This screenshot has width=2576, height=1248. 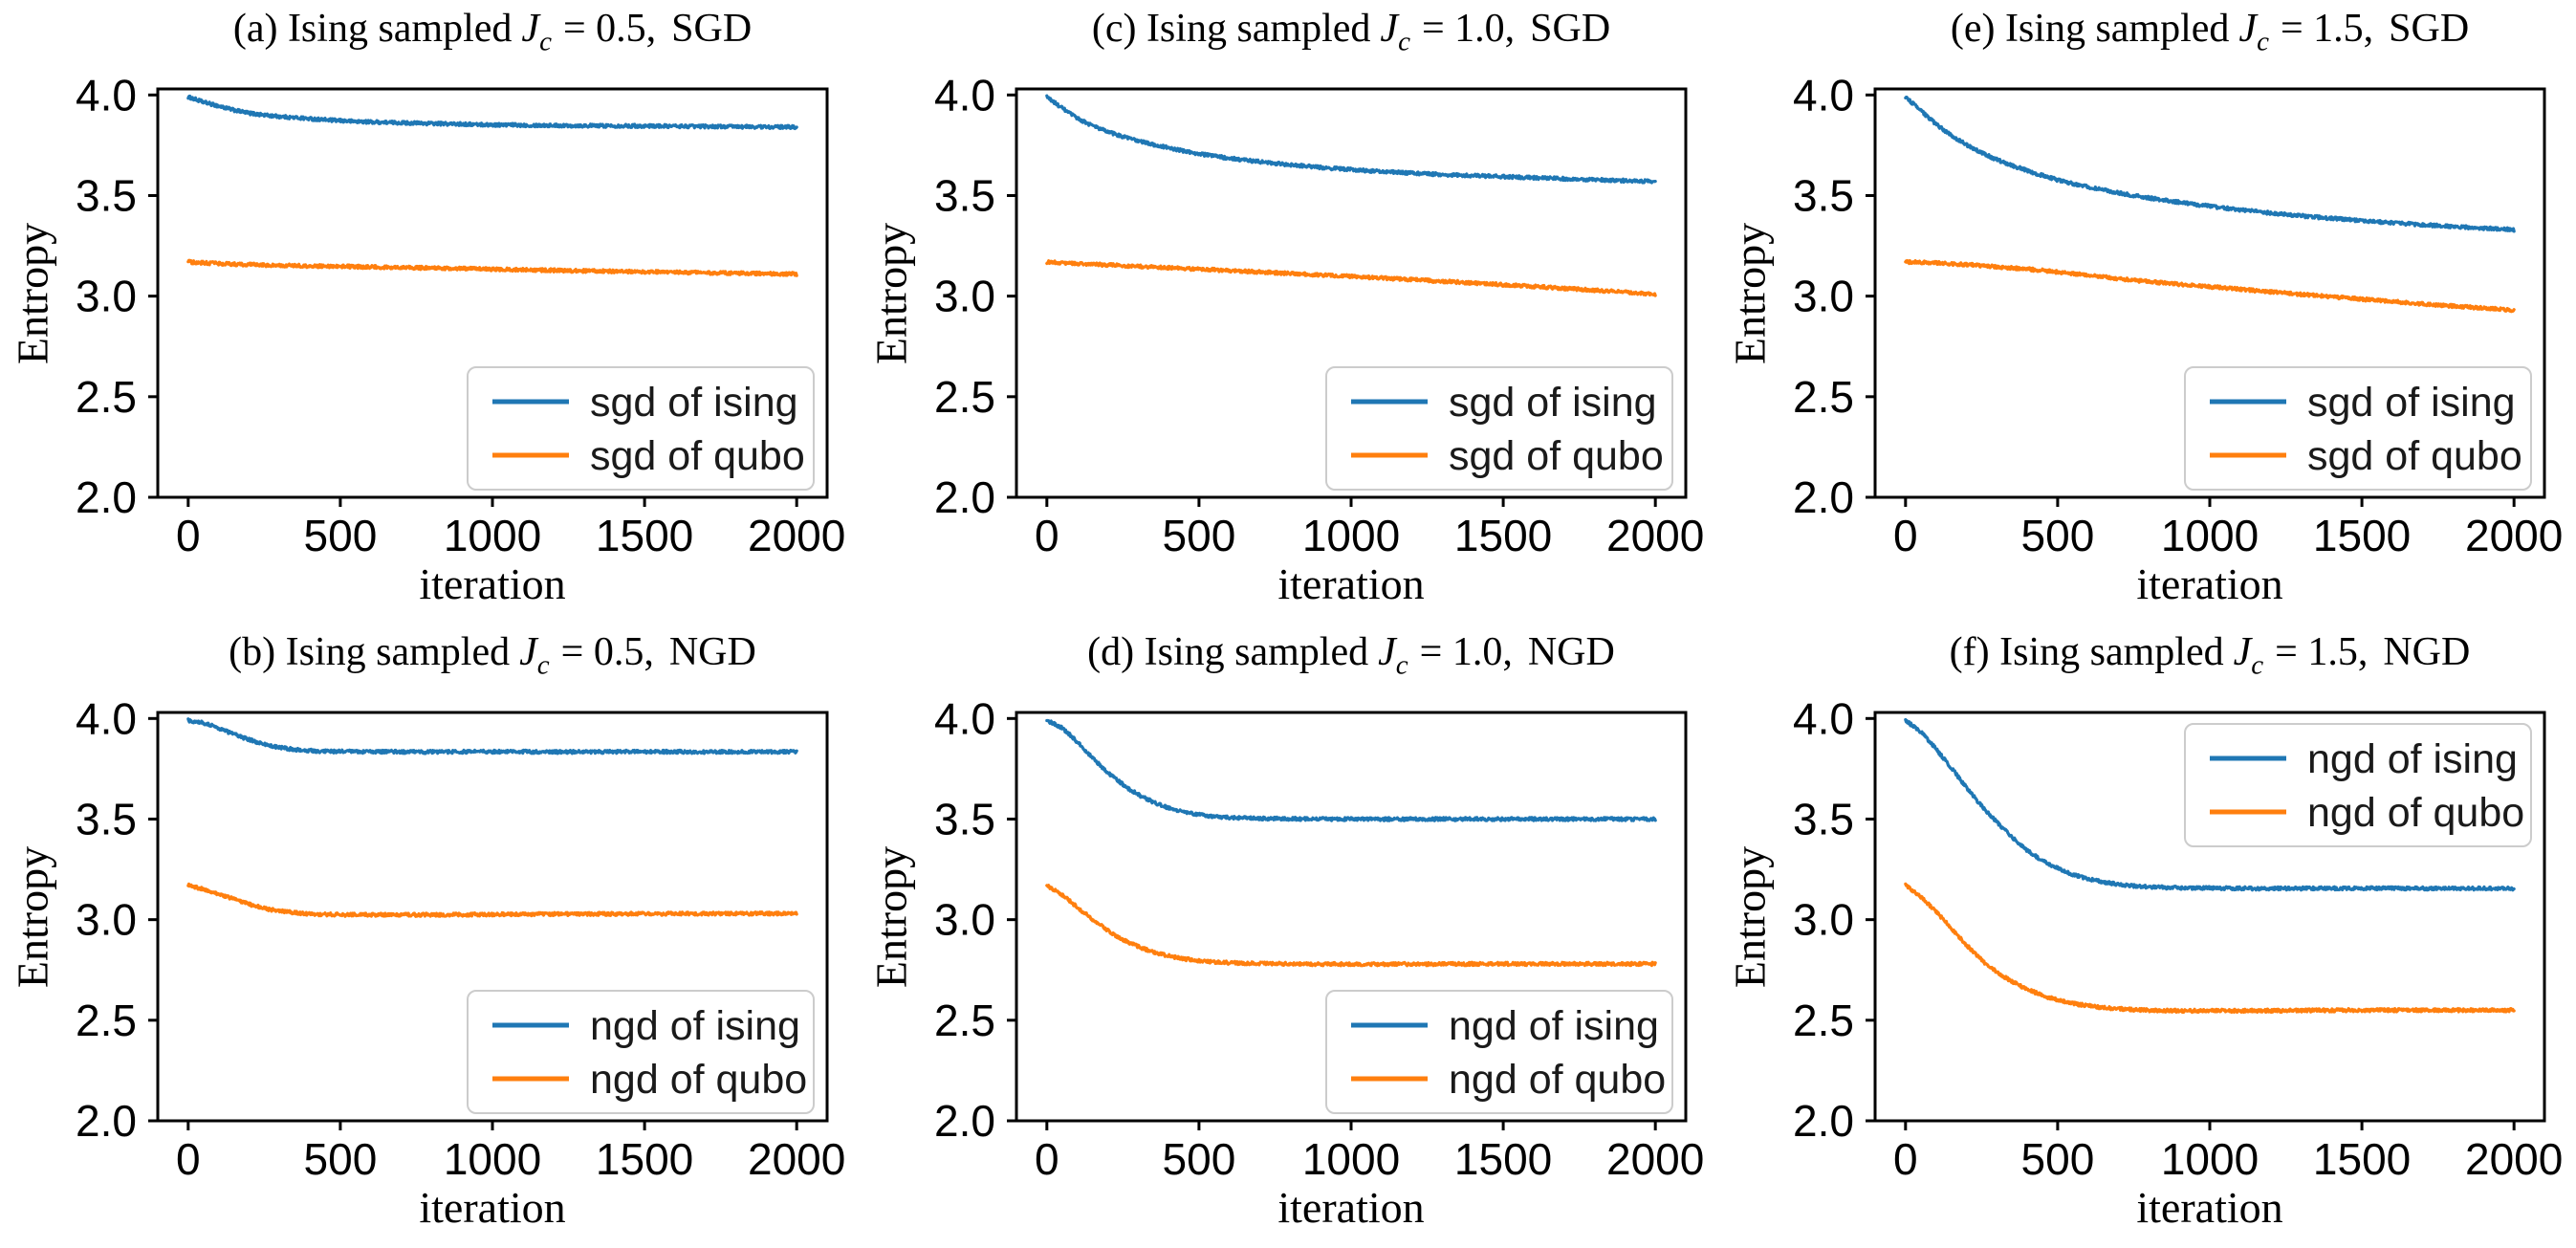 What do you see at coordinates (372, 29) in the screenshot?
I see `title-prefix: (a) Ising sampled` at bounding box center [372, 29].